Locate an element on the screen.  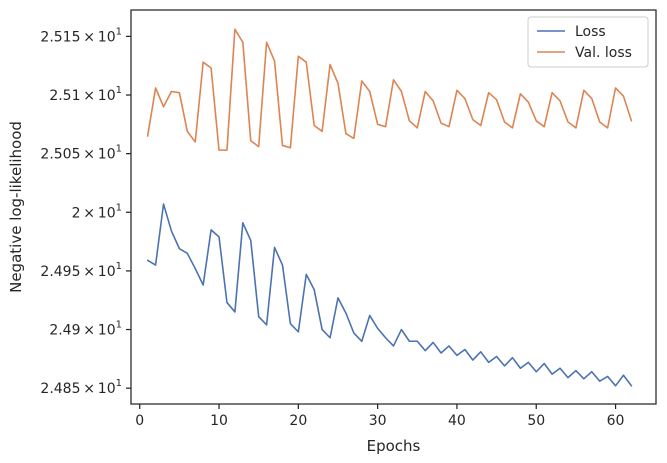
legend-label: Val. loss is located at coordinates (603, 53).